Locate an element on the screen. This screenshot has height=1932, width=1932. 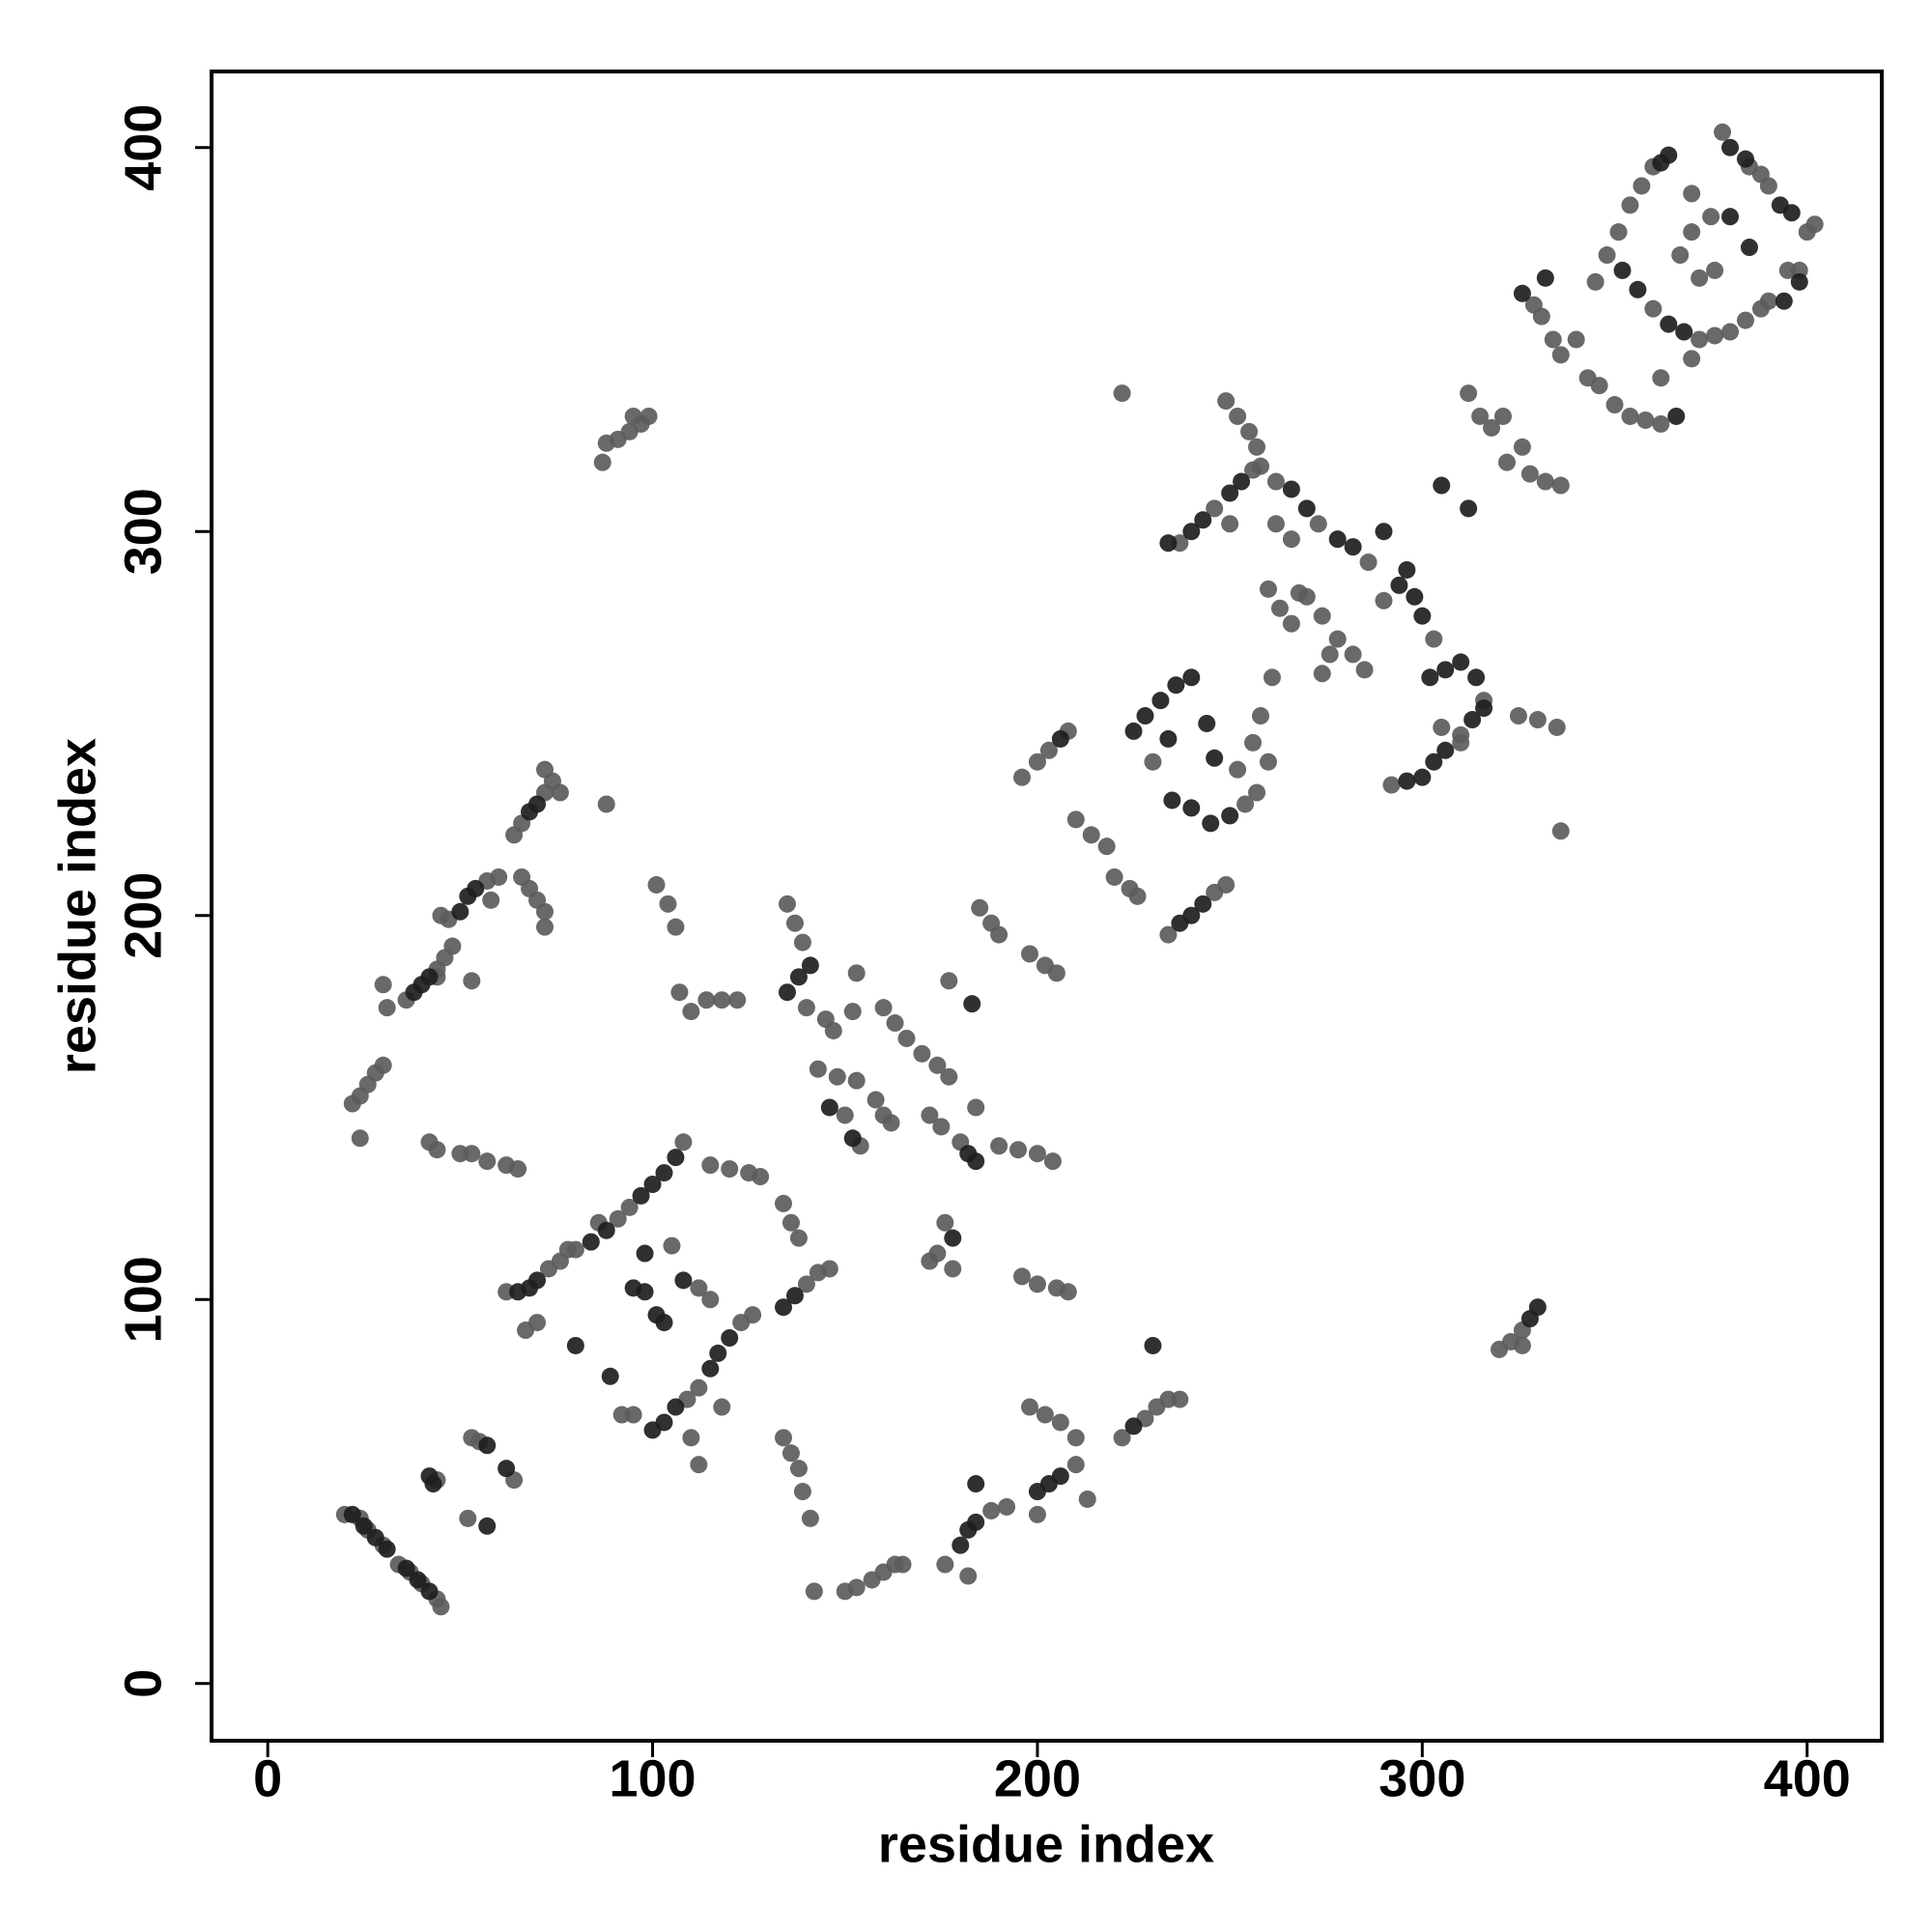
y-tick-label: 0 is located at coordinates (143, 1683).